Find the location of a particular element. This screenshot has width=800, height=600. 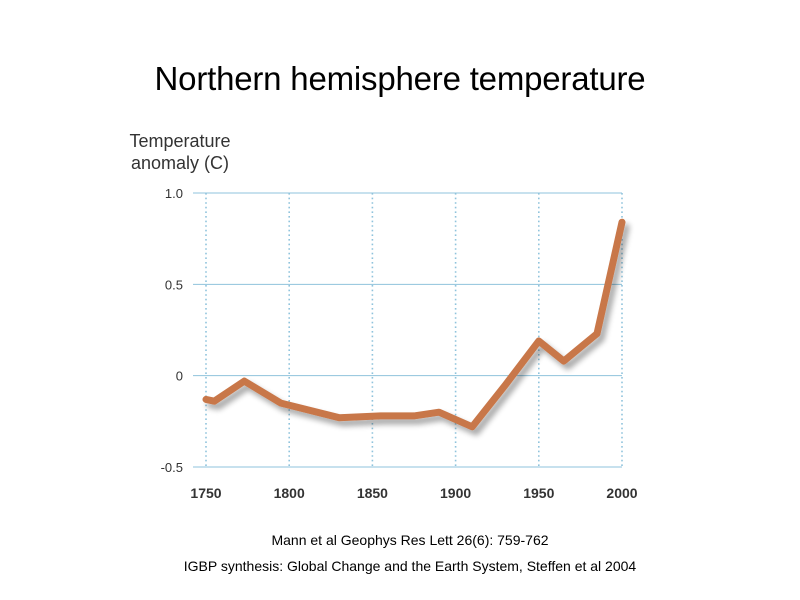

x-tick-label: 2000 is located at coordinates (621, 493).